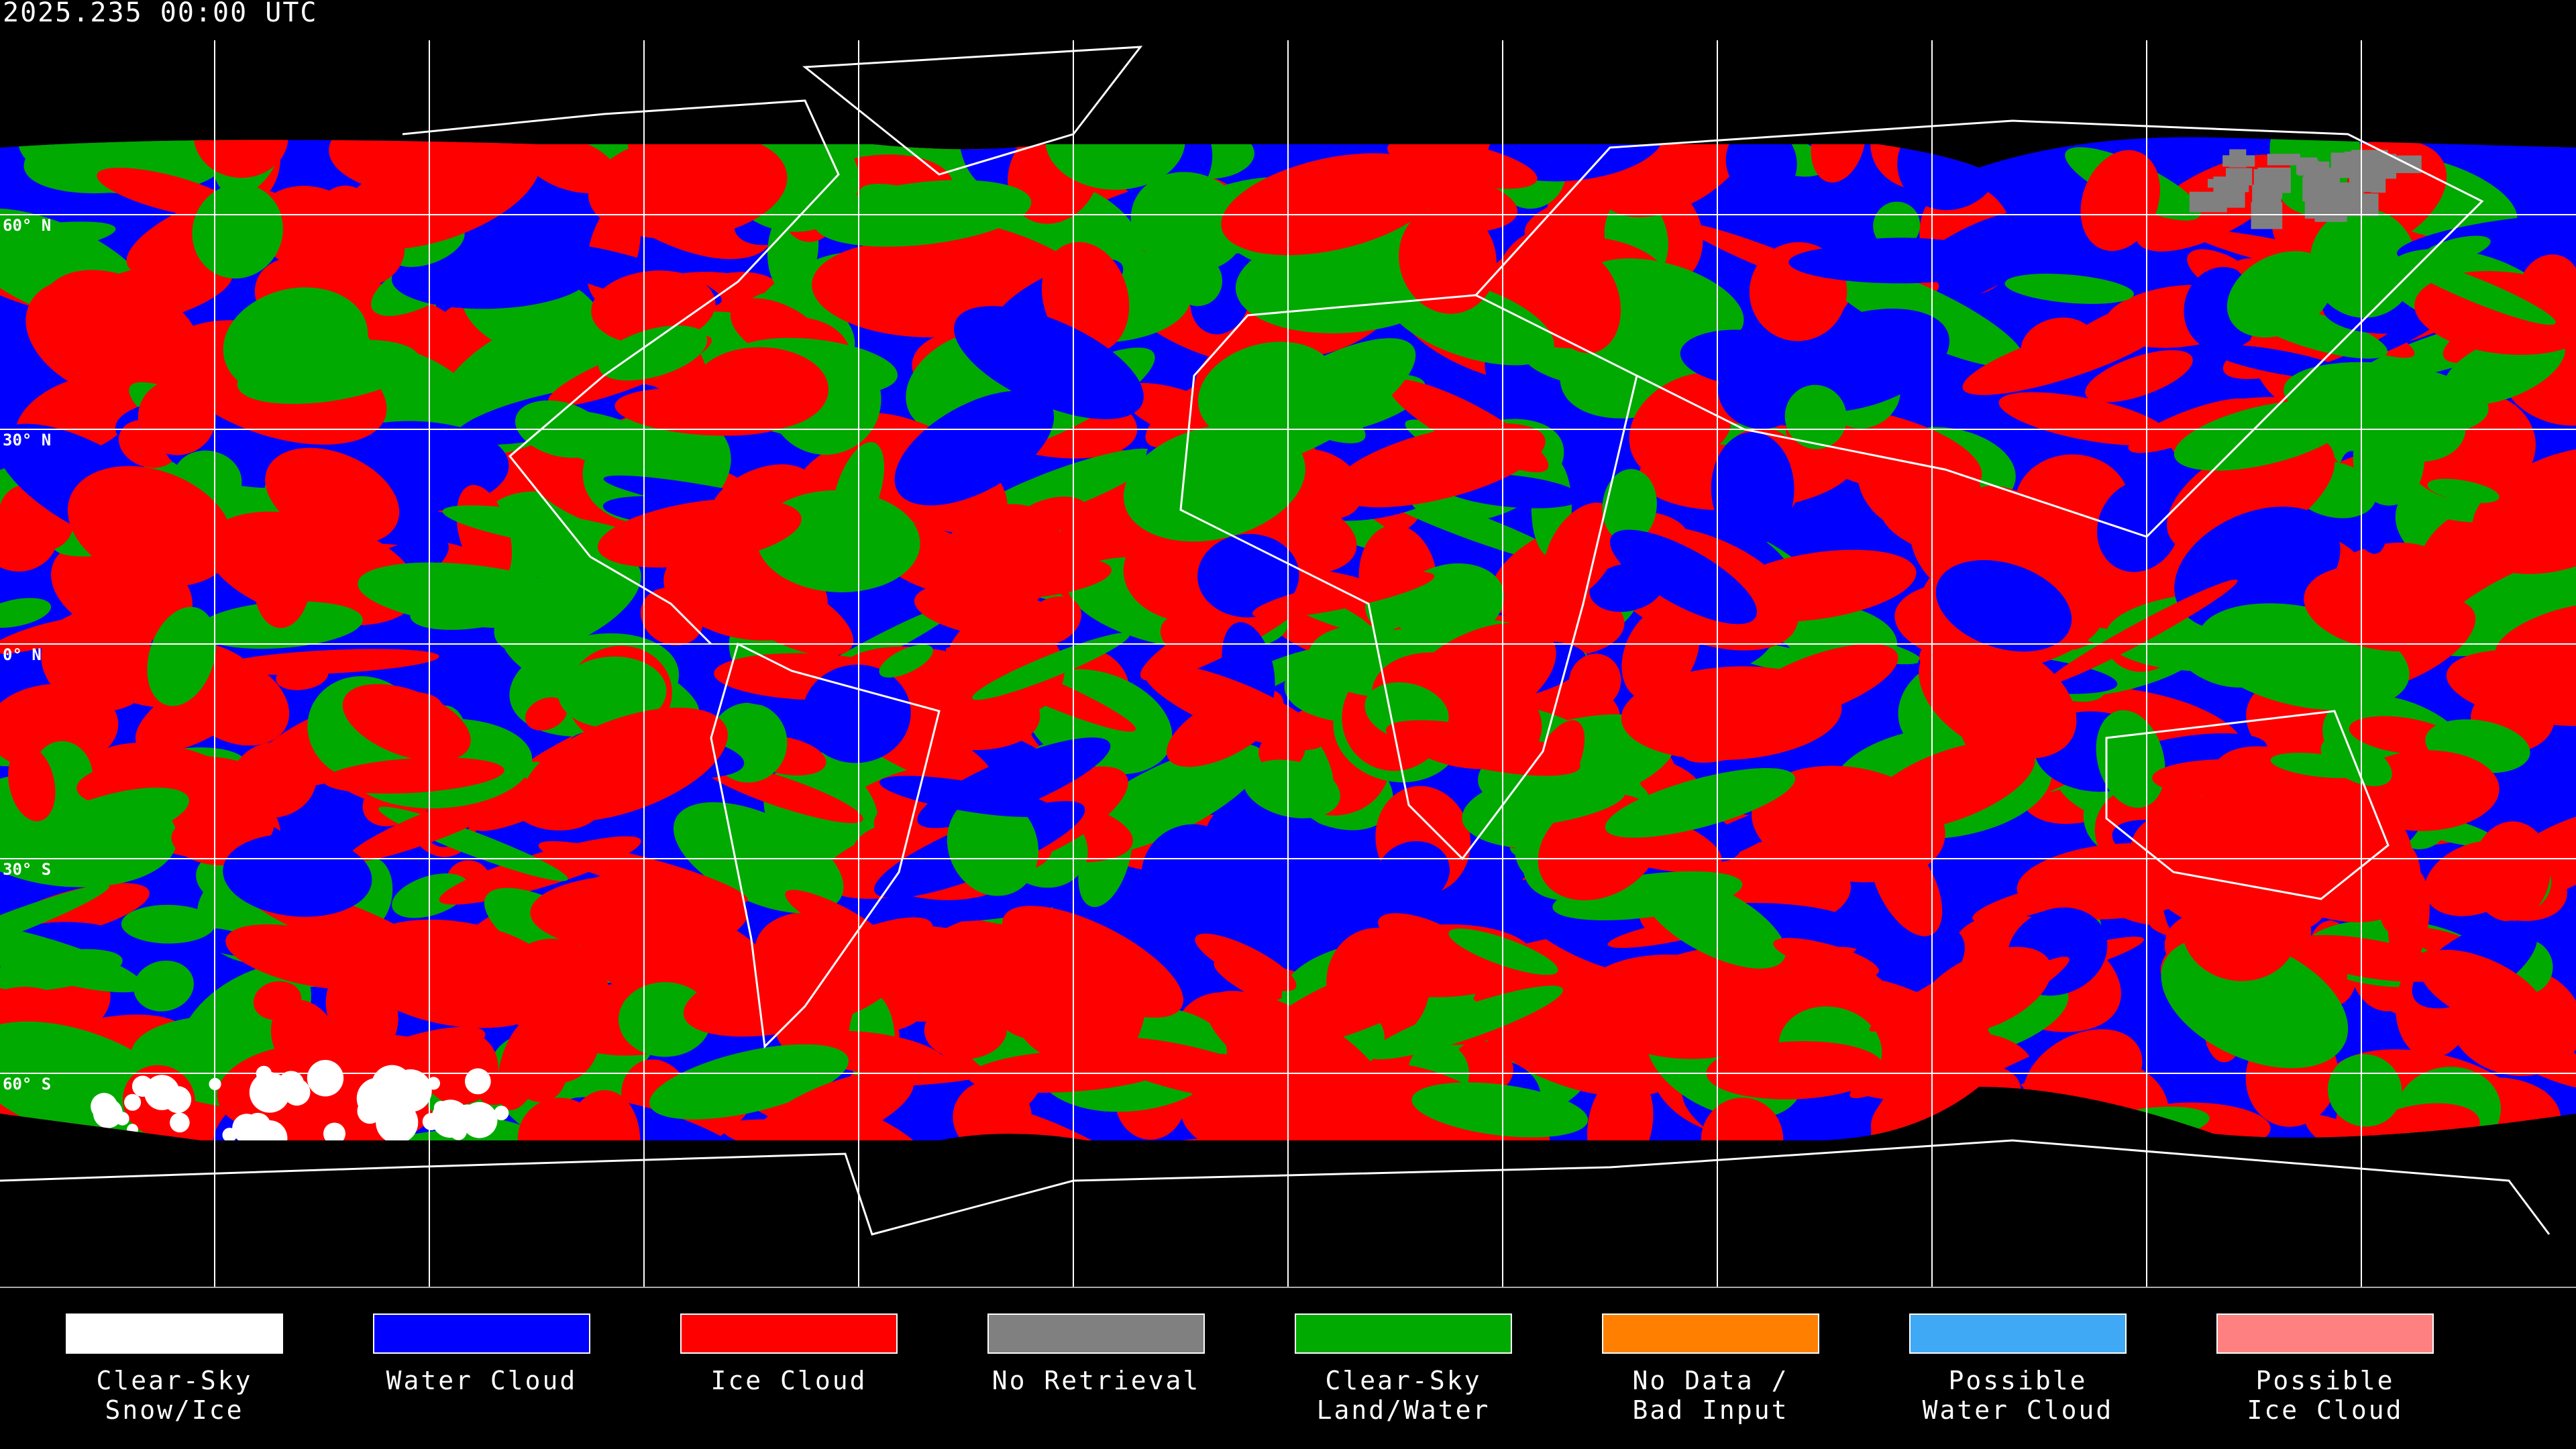  What do you see at coordinates (789, 1354) in the screenshot?
I see `legend-item: Ice Cloud` at bounding box center [789, 1354].